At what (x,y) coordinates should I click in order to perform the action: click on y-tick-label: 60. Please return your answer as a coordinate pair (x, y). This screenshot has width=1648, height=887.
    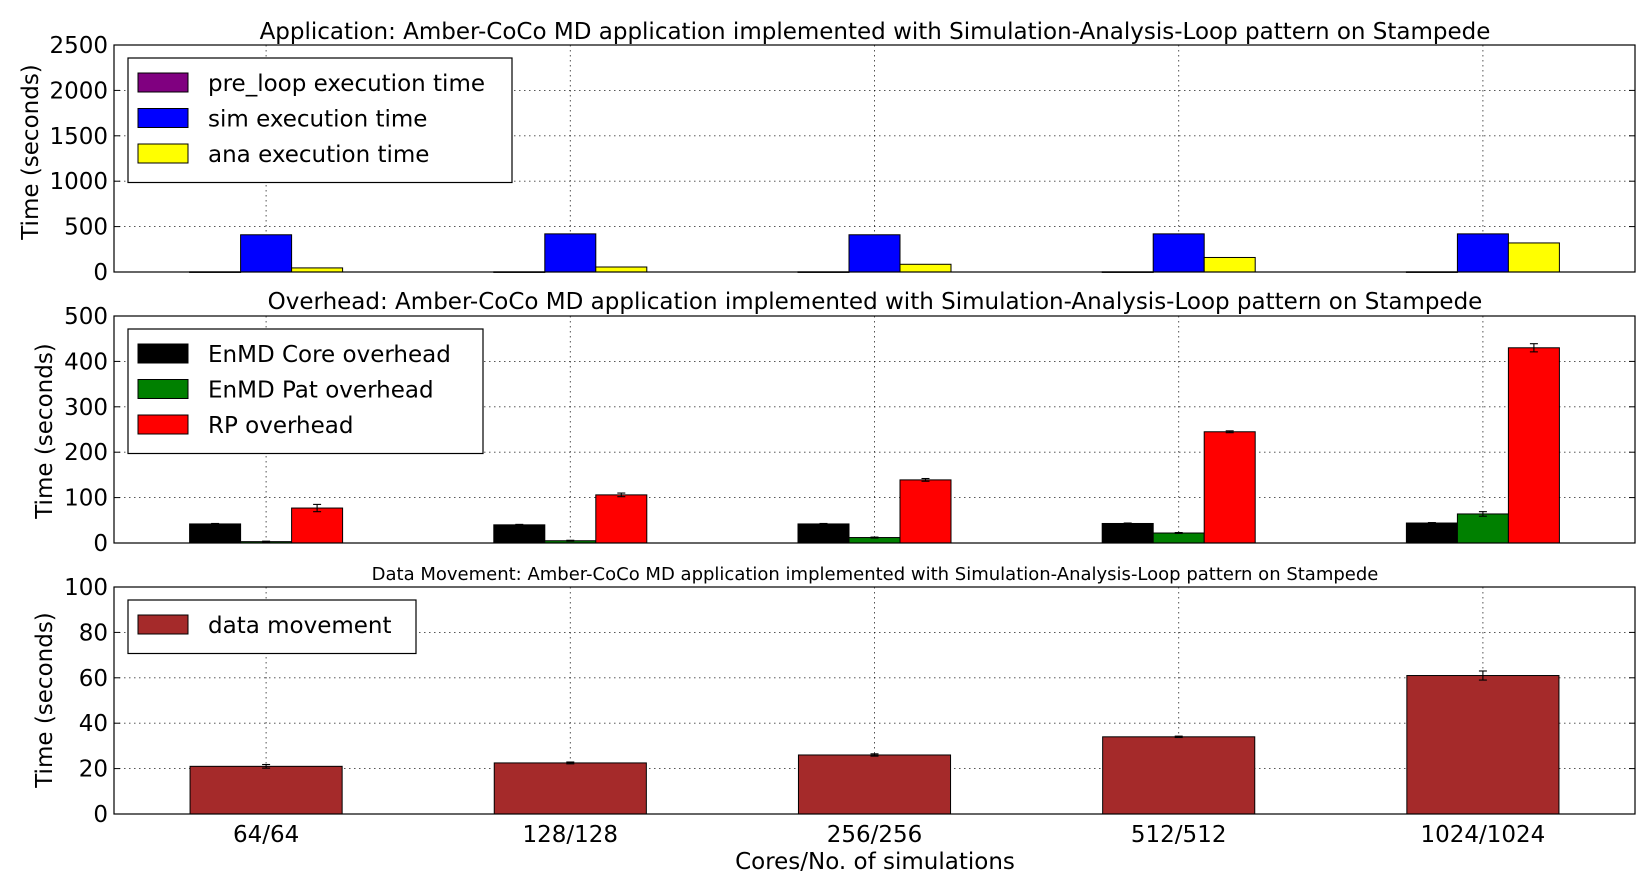
    Looking at the image, I should click on (93, 679).